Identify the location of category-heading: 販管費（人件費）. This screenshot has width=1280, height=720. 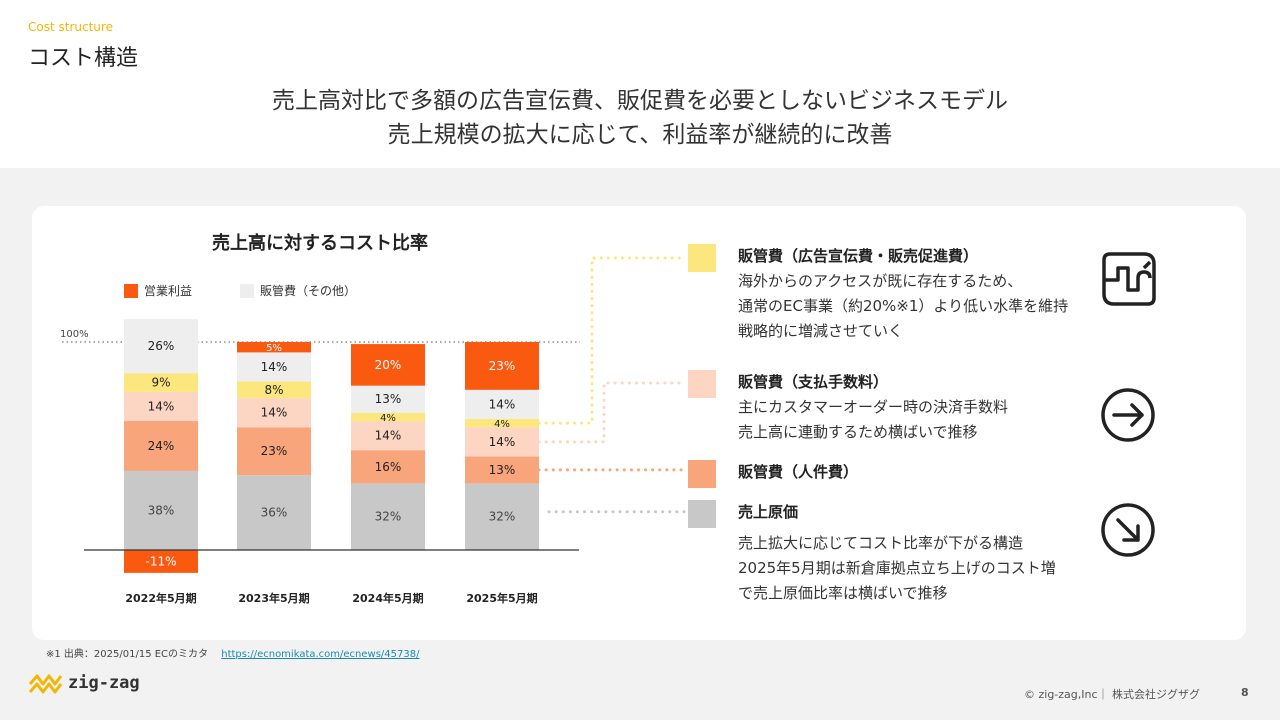
(798, 472).